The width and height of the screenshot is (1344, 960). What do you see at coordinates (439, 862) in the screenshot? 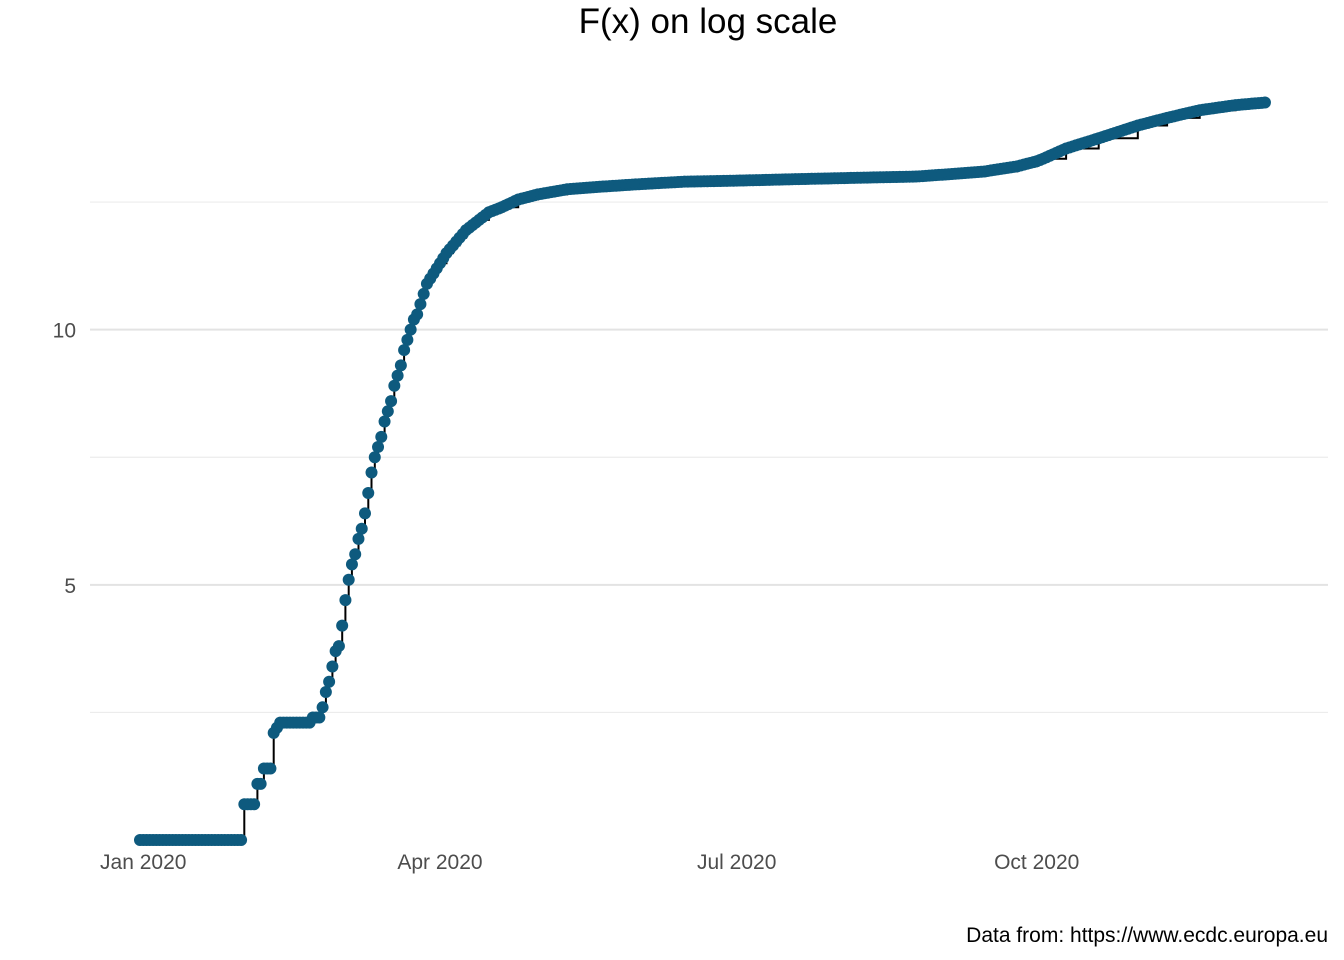
I see `x-tick-label: Apr 2020` at bounding box center [439, 862].